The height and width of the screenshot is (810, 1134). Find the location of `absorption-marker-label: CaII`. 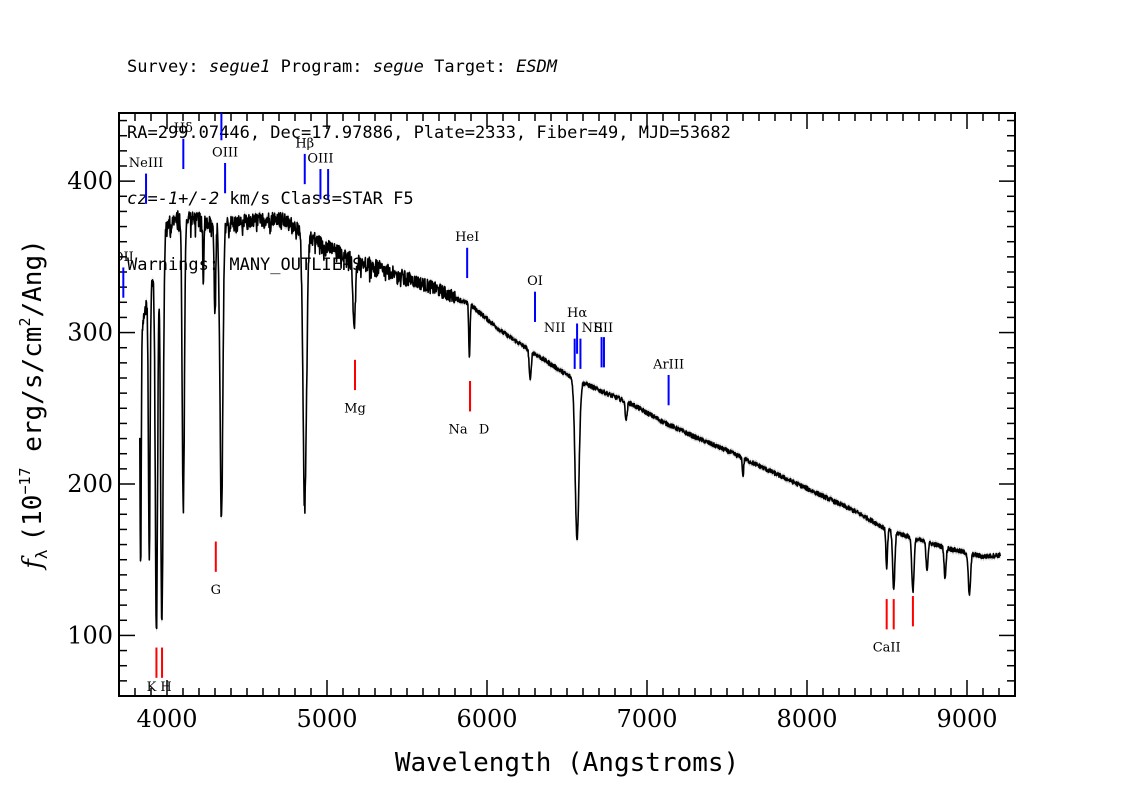

absorption-marker-label: CaII is located at coordinates (887, 648).